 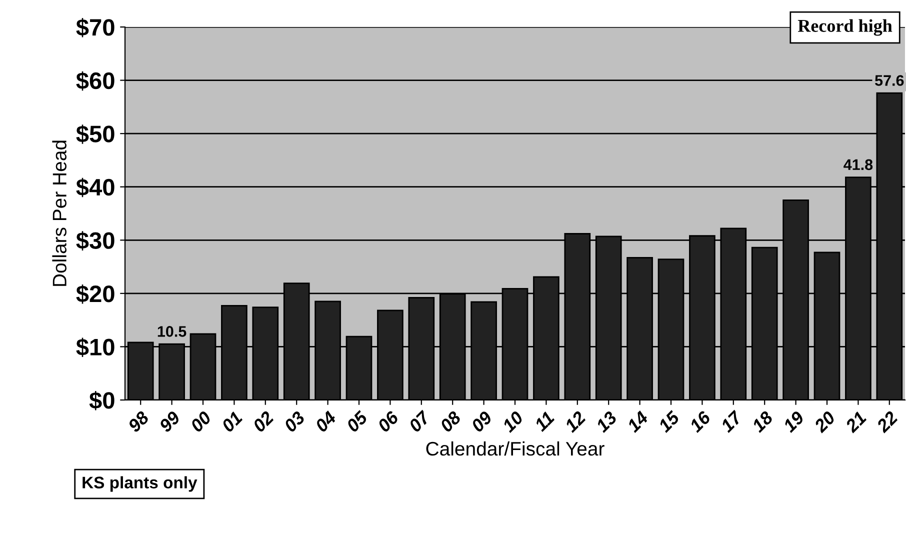 What do you see at coordinates (263, 421) in the screenshot?
I see `x-tick-label: 02` at bounding box center [263, 421].